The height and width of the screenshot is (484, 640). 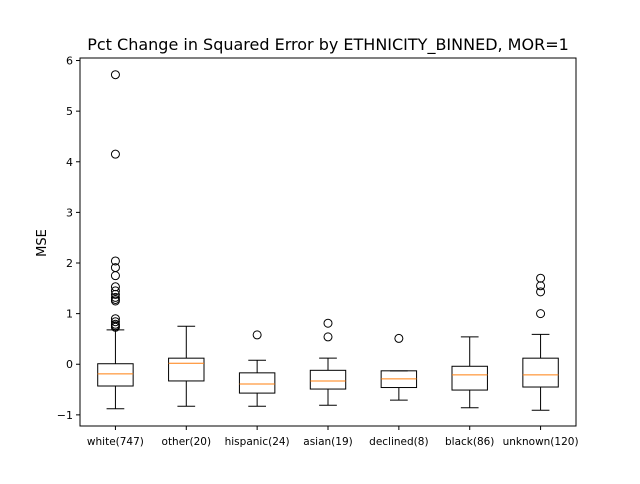 I want to click on y-tick-label: 2, so click(x=69, y=263).